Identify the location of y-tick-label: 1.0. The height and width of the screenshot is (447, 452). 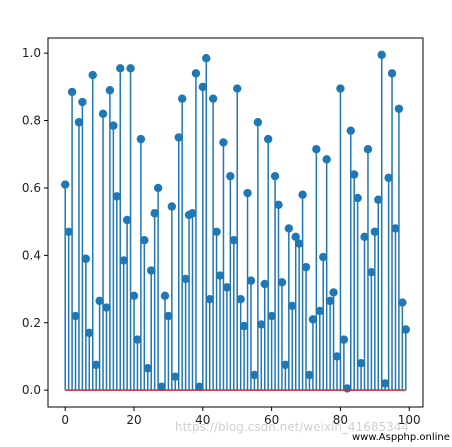
(31, 53).